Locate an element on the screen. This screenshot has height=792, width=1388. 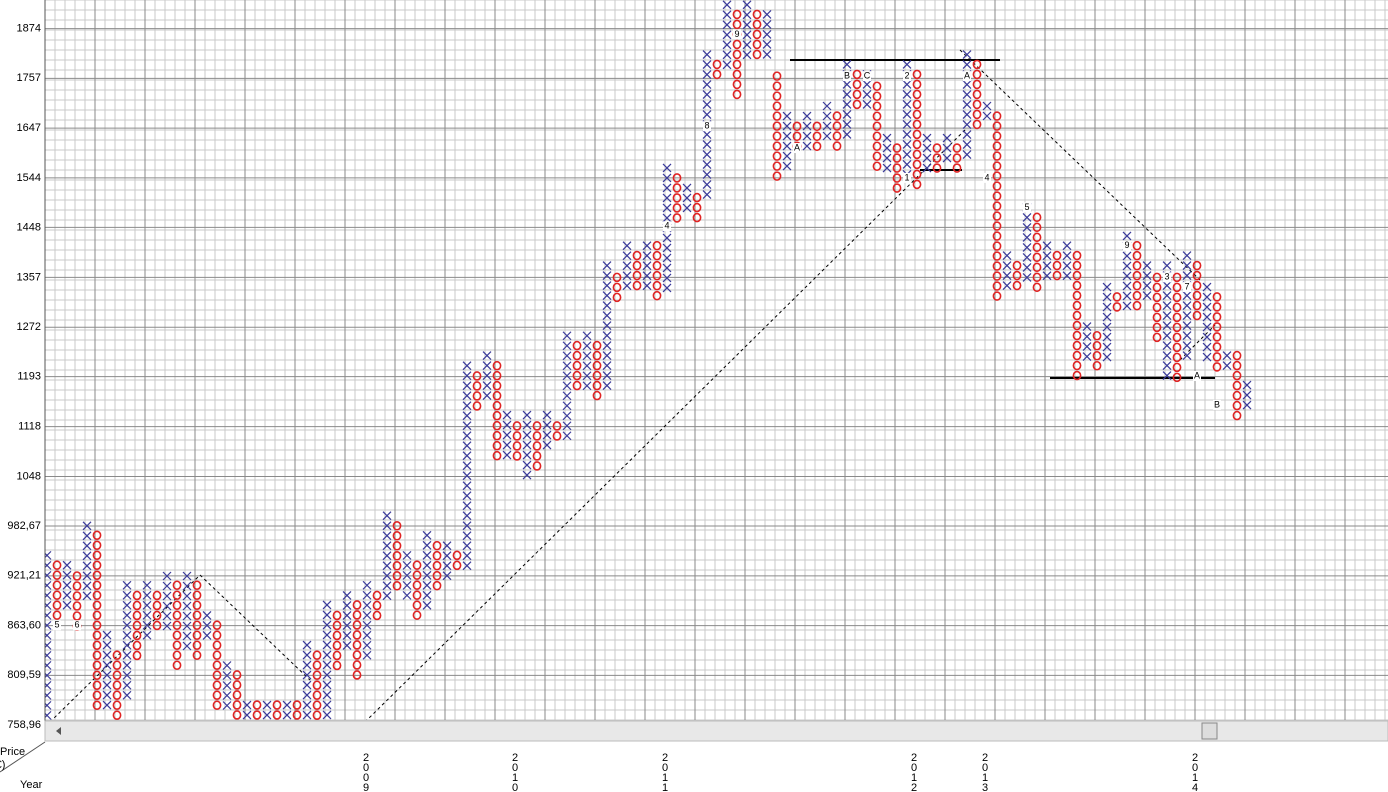
marker-bg is located at coordinates (1127, 245).